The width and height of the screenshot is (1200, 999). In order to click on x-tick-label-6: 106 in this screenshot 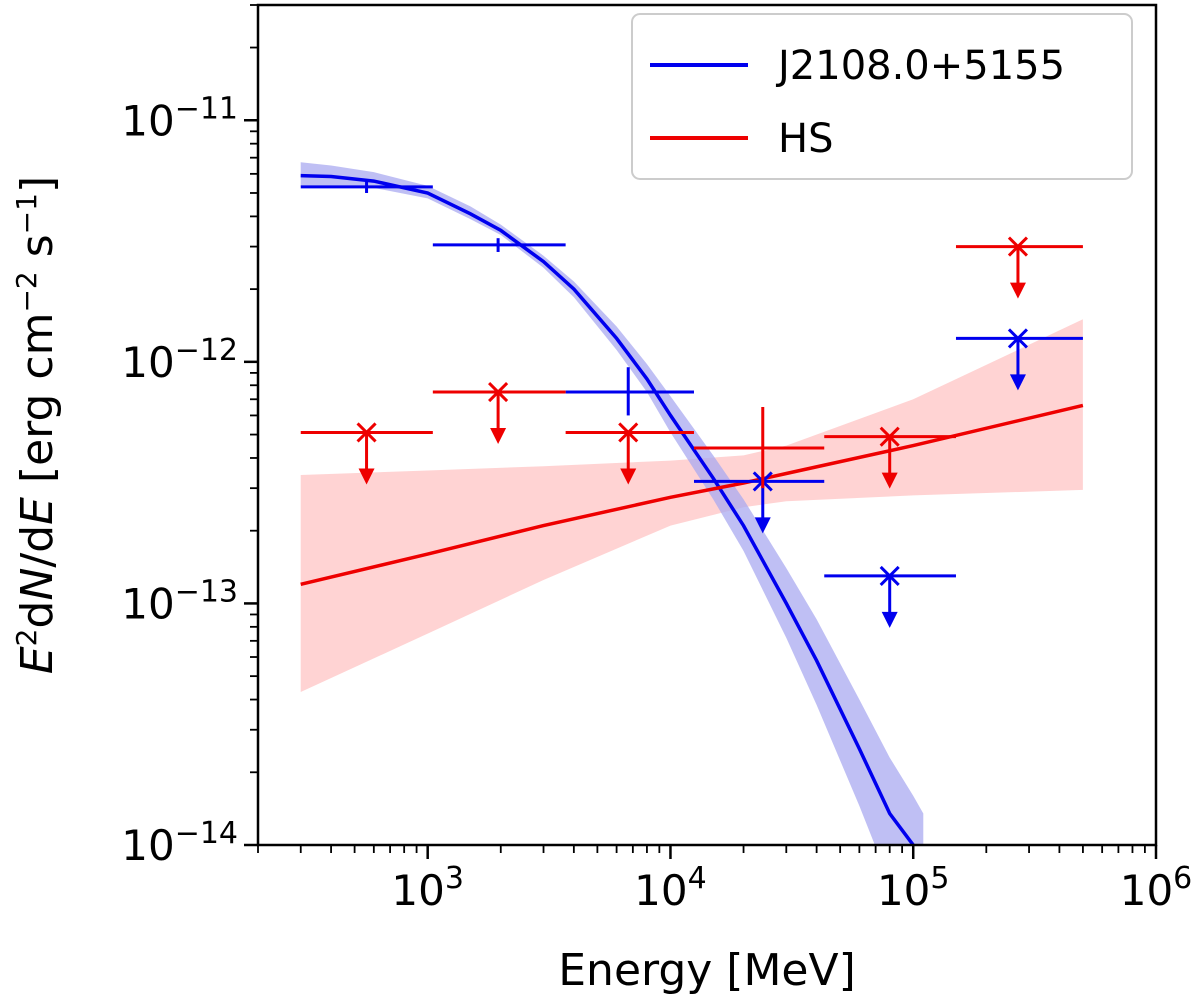, I will do `click(1156, 888)`.